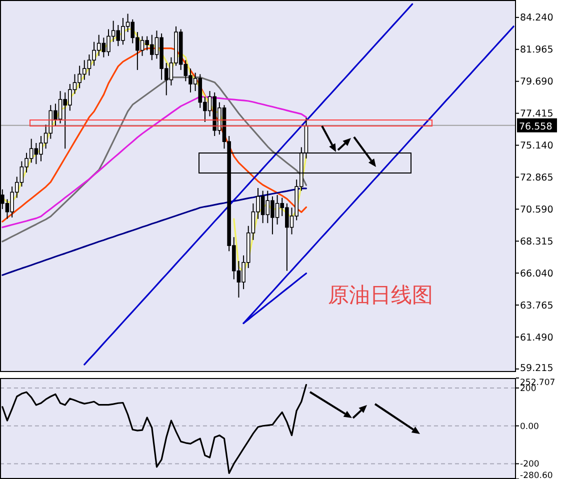  I want to click on y-tick-label: 63.765, so click(537, 306).